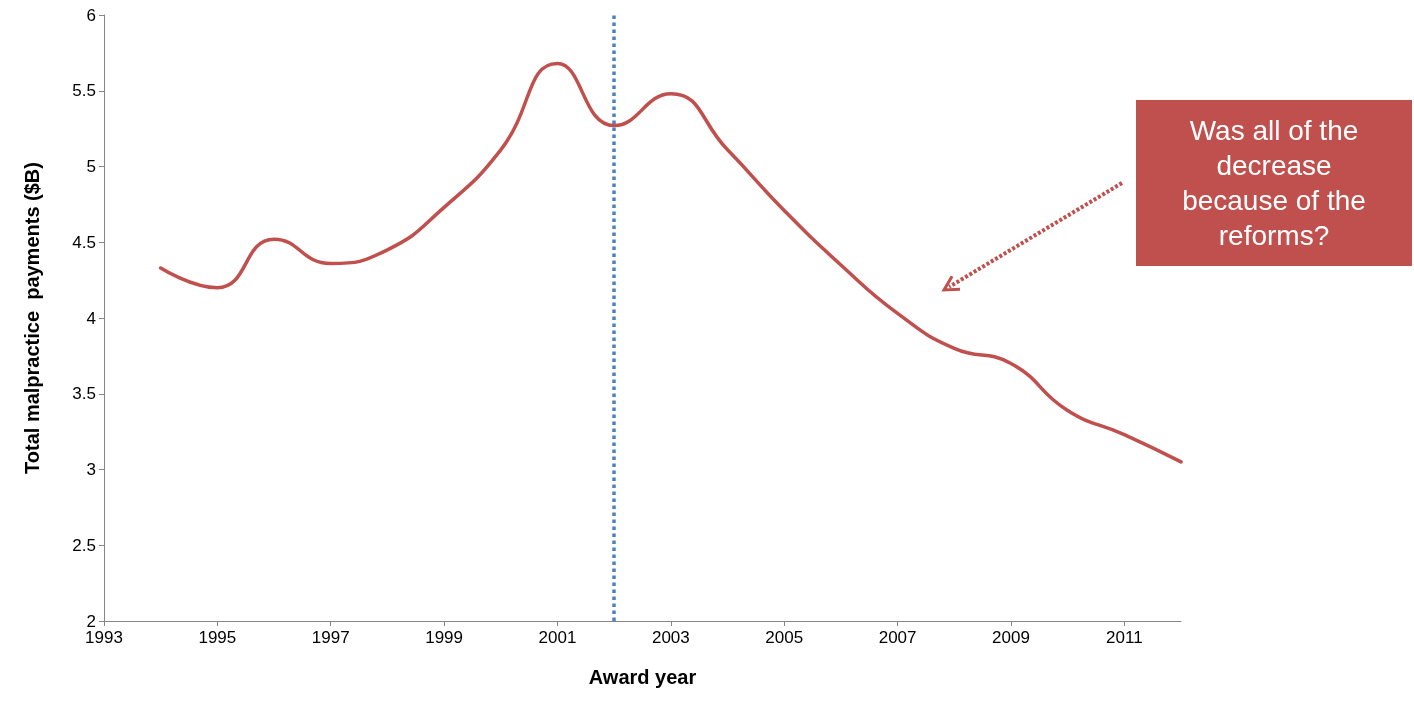  What do you see at coordinates (104, 637) in the screenshot?
I see `x-tick-label: 1993` at bounding box center [104, 637].